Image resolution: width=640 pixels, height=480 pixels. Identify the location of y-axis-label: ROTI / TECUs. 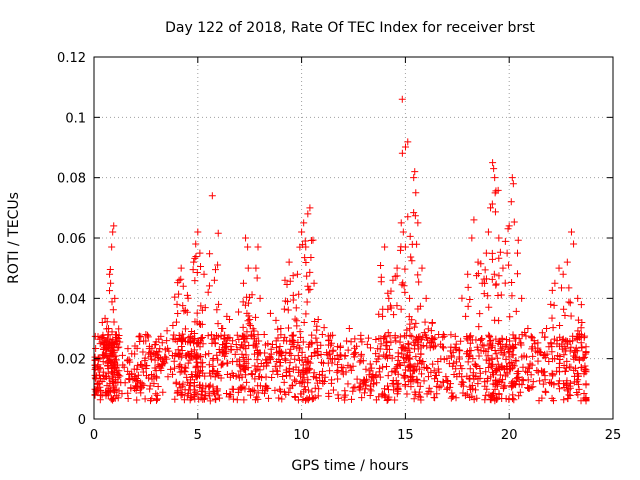
(14, 238).